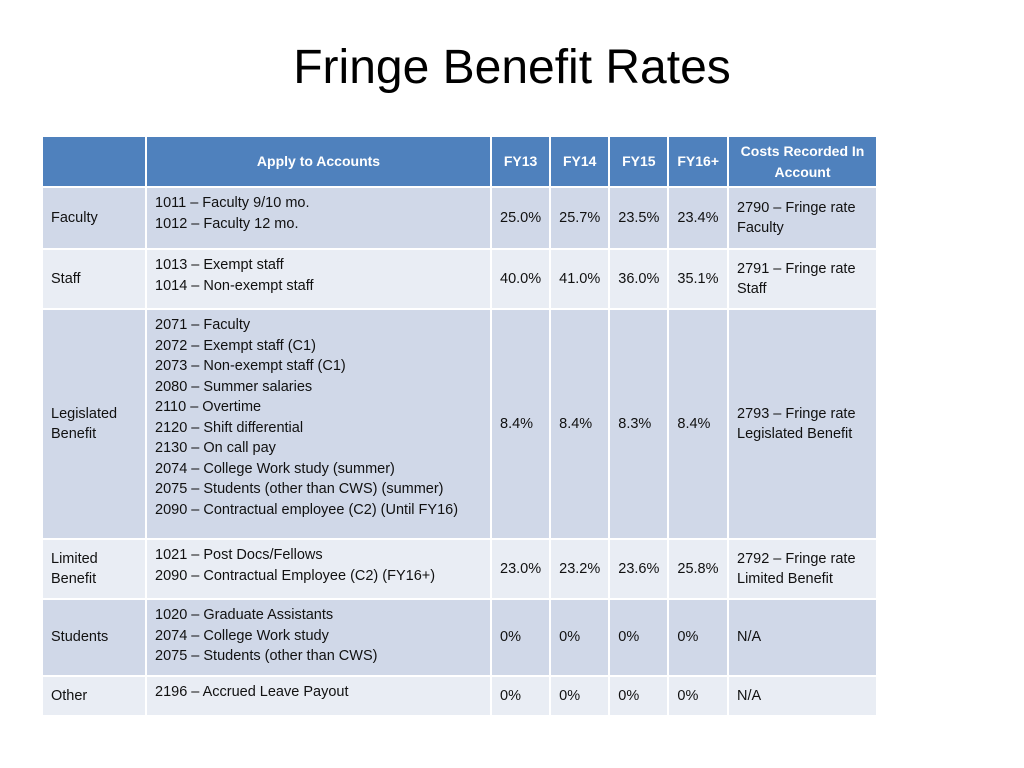 This screenshot has height=768, width=1024. I want to click on rate-cell: 25.0%, so click(521, 218).